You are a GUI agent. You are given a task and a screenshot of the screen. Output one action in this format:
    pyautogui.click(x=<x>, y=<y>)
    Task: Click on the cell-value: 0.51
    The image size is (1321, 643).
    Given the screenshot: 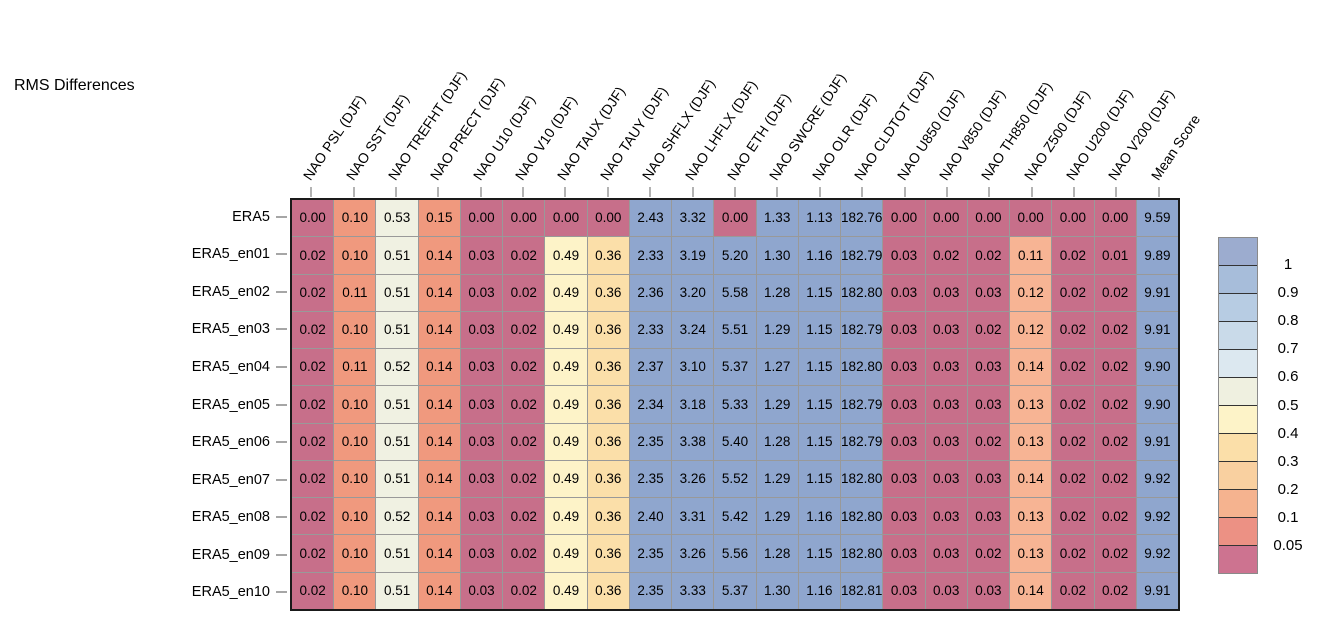 What is the action you would take?
    pyautogui.click(x=397, y=255)
    